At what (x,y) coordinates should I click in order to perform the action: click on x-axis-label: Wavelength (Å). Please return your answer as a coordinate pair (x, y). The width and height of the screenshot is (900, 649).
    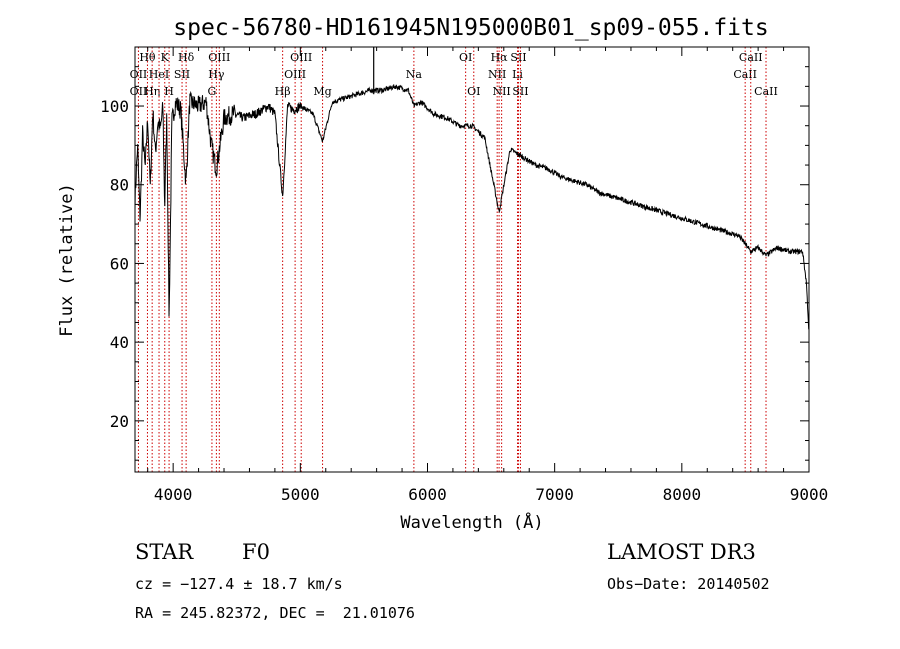
    Looking at the image, I should click on (471, 522).